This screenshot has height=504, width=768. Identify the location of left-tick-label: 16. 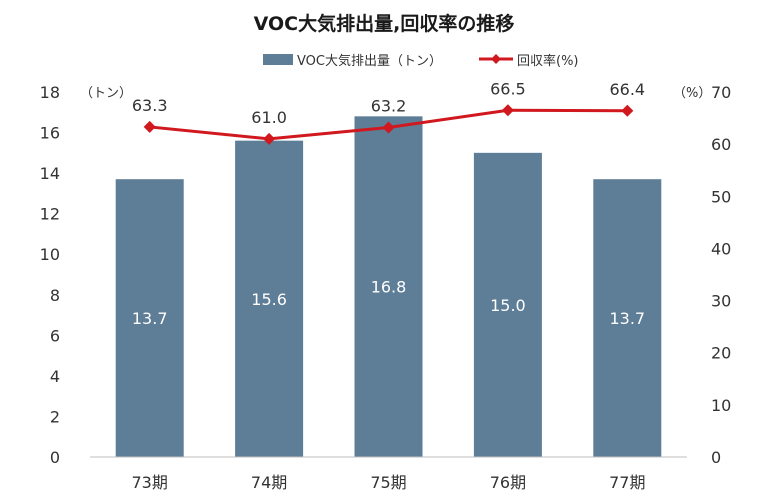
(50, 133).